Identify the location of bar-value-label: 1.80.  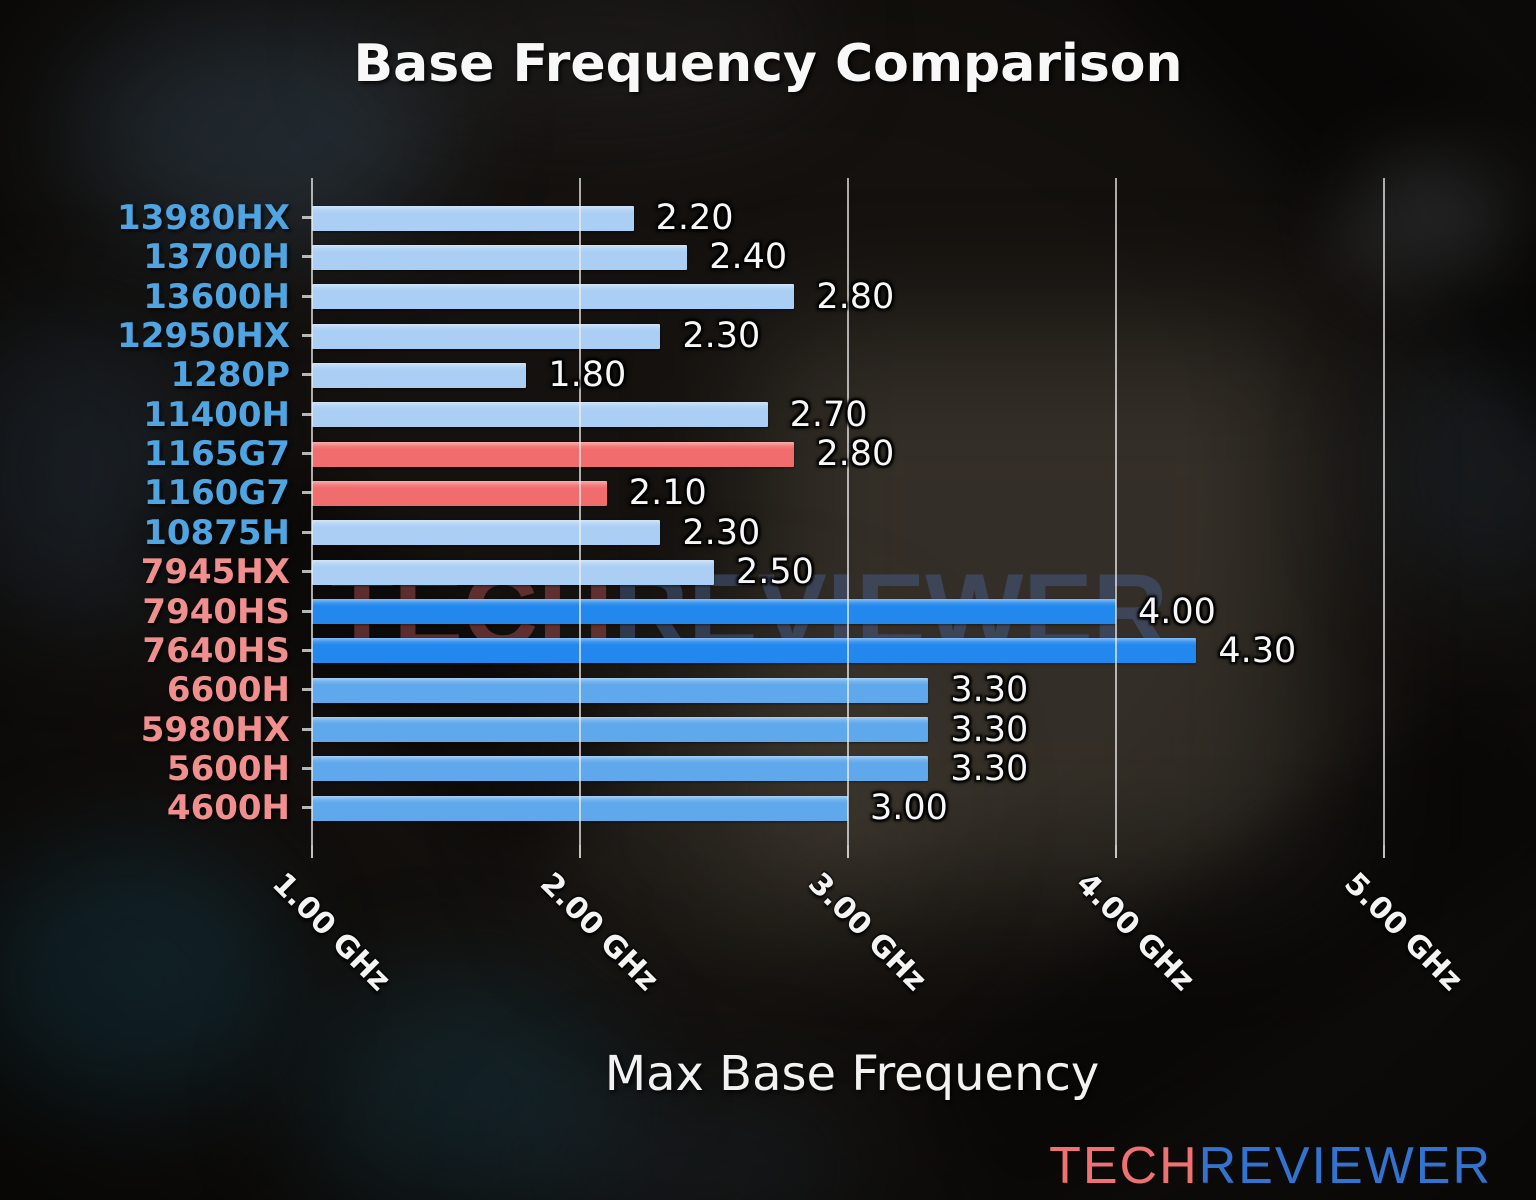
(587, 375).